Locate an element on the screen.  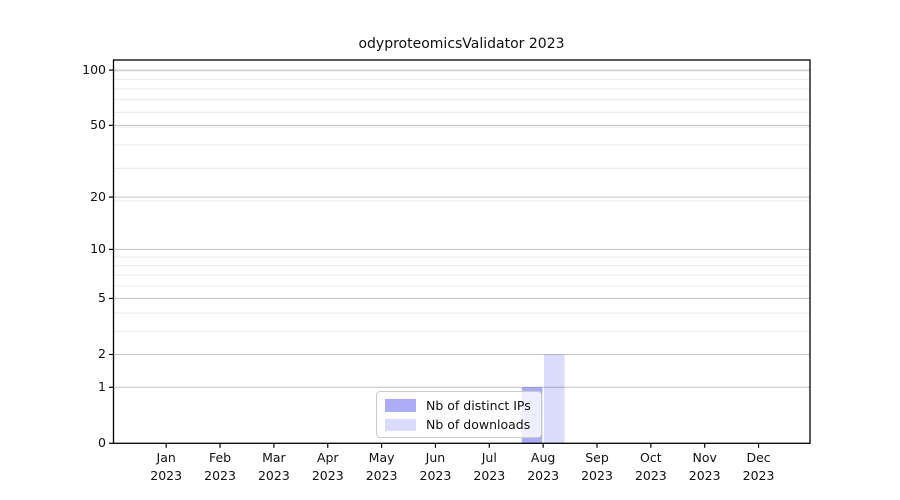
x-tick-month: Jul is located at coordinates (489, 457).